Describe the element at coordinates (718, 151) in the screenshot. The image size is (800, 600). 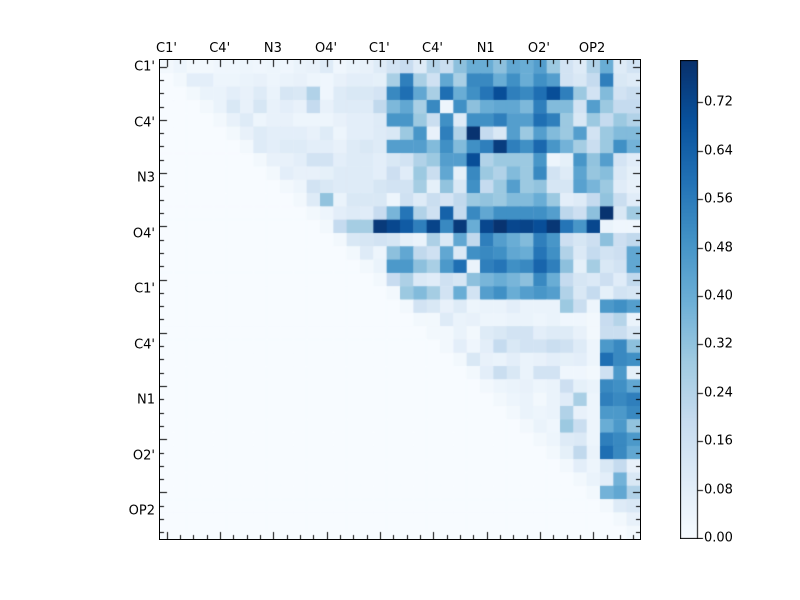
I see `colorbar-tick-label: 0.64` at that location.